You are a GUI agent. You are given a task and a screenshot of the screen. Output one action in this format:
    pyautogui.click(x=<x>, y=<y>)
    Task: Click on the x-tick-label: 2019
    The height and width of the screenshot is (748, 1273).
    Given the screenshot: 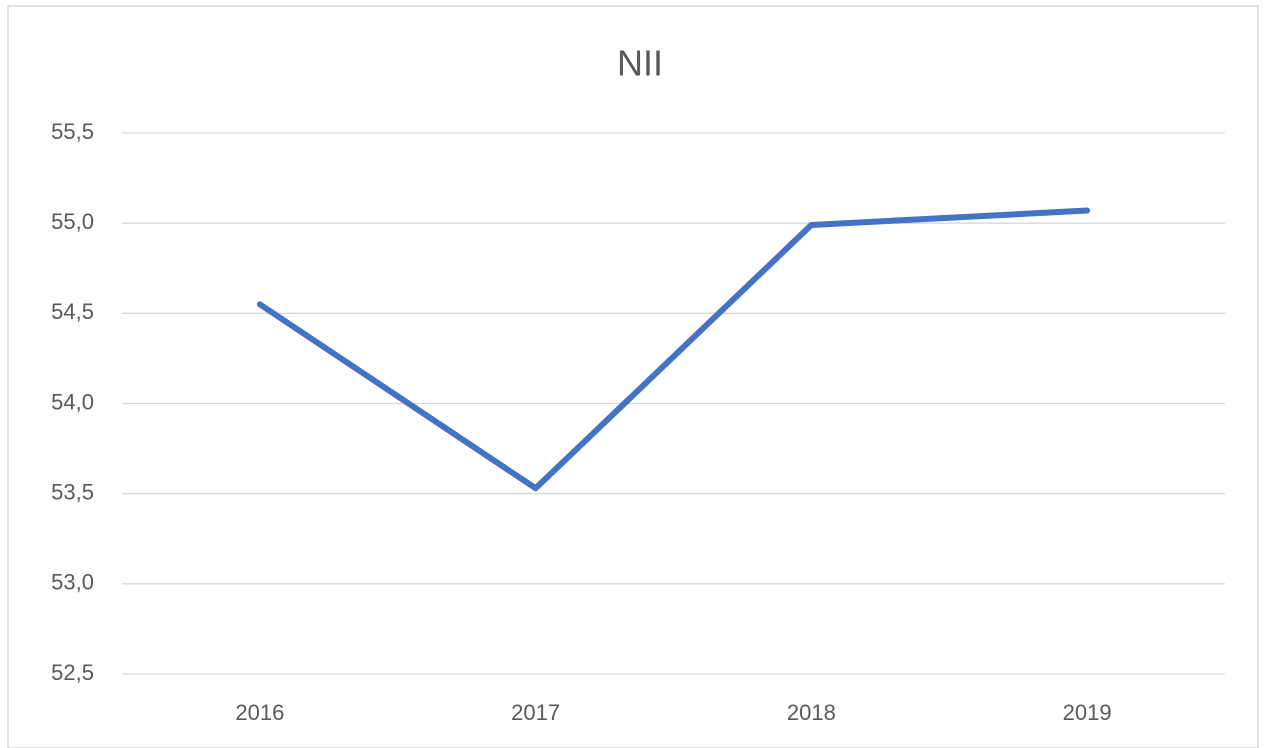 What is the action you would take?
    pyautogui.click(x=1087, y=712)
    